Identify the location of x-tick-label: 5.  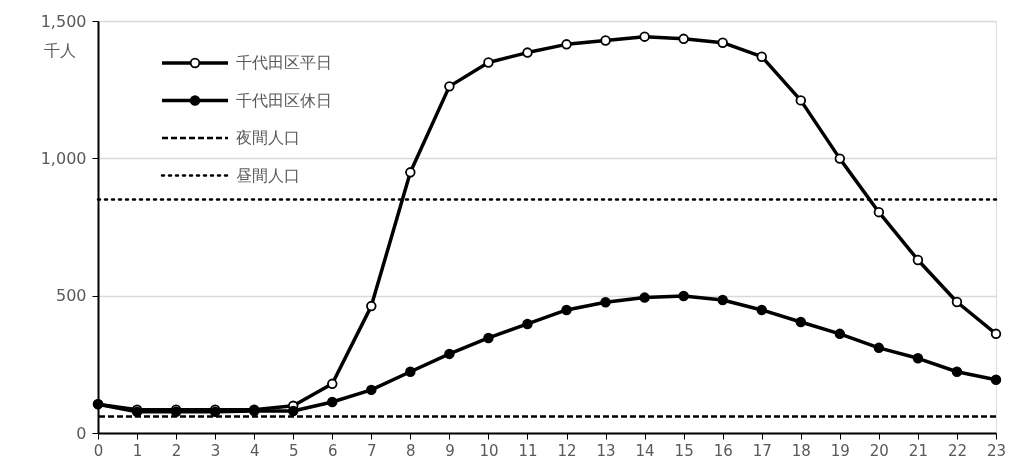
(293, 450).